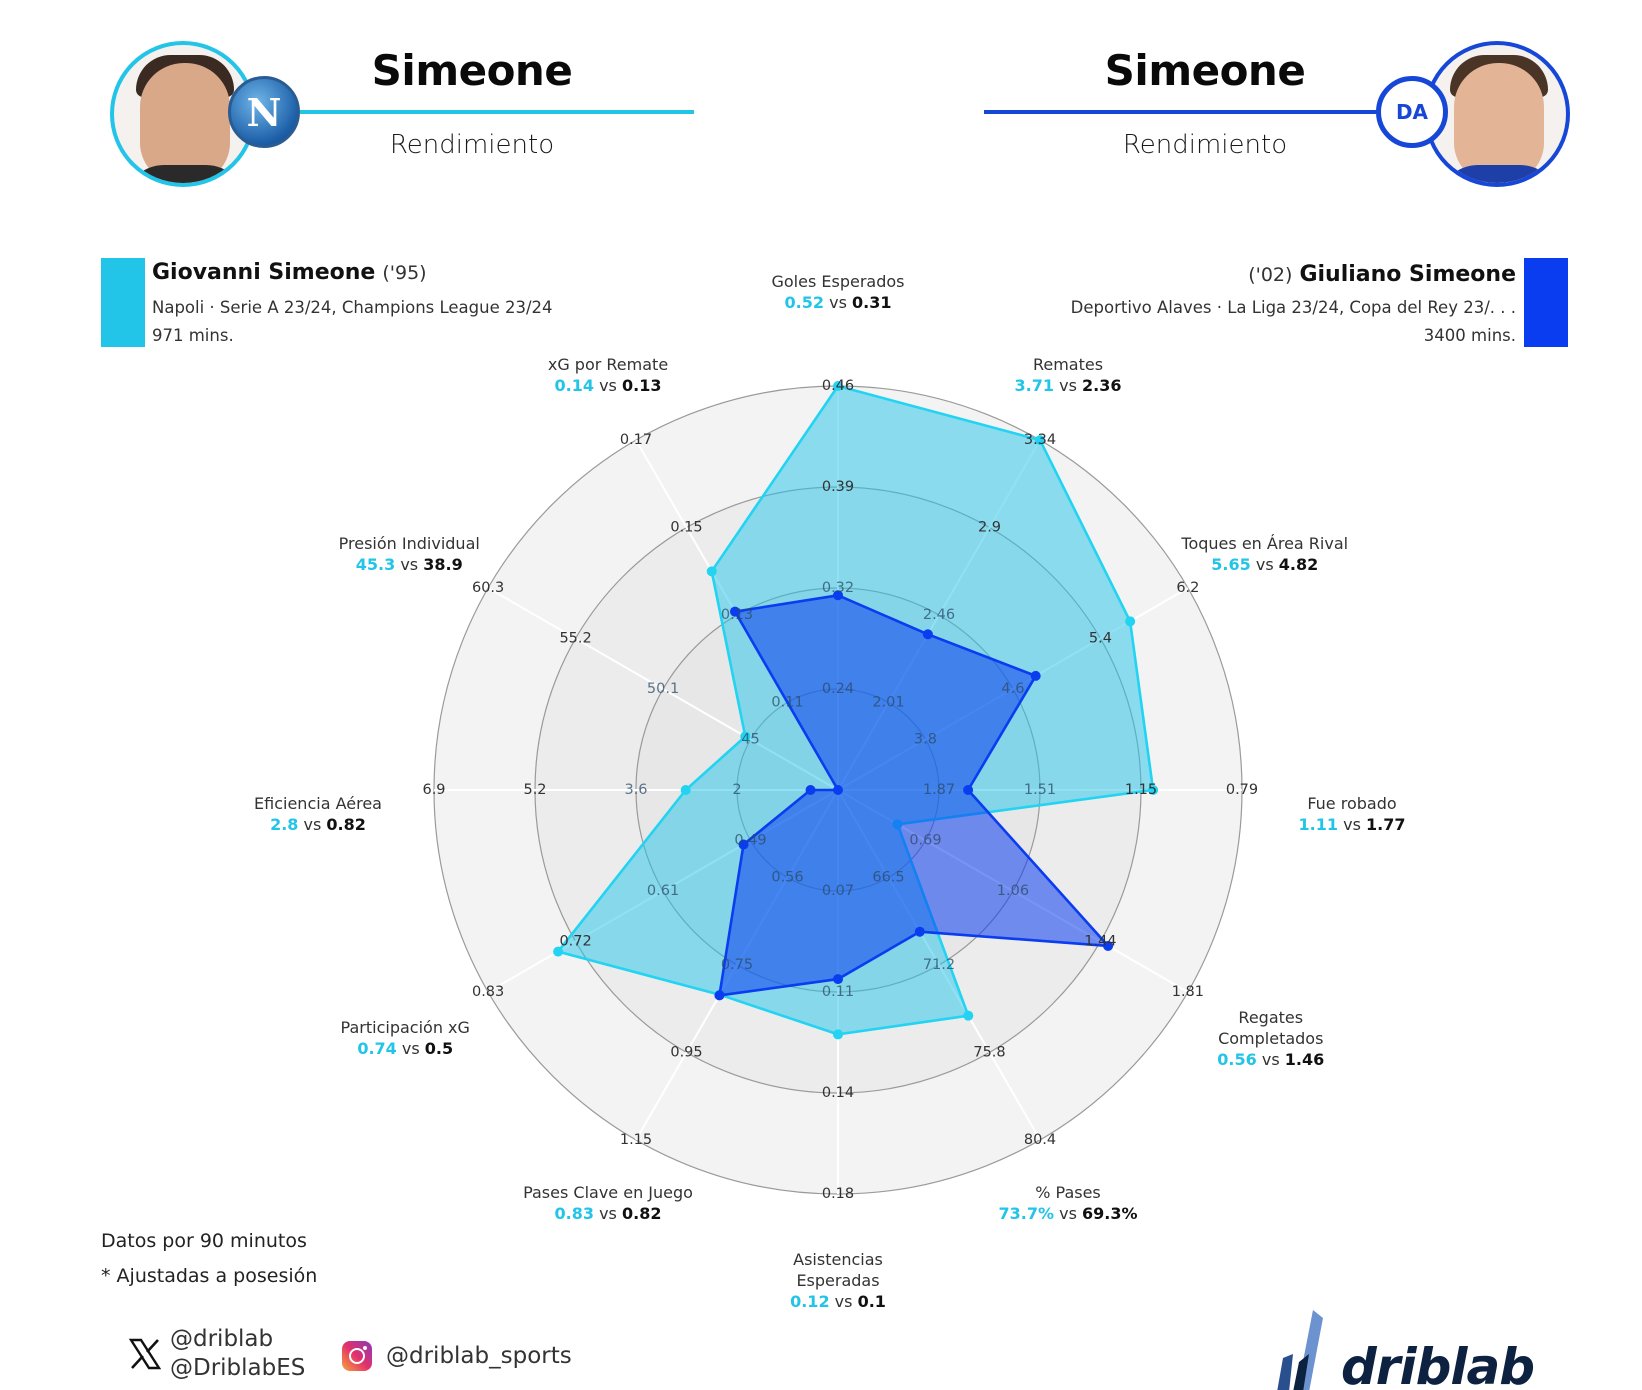 This screenshot has width=1642, height=1390. What do you see at coordinates (989, 528) in the screenshot?
I see `tick-label: 2.9` at bounding box center [989, 528].